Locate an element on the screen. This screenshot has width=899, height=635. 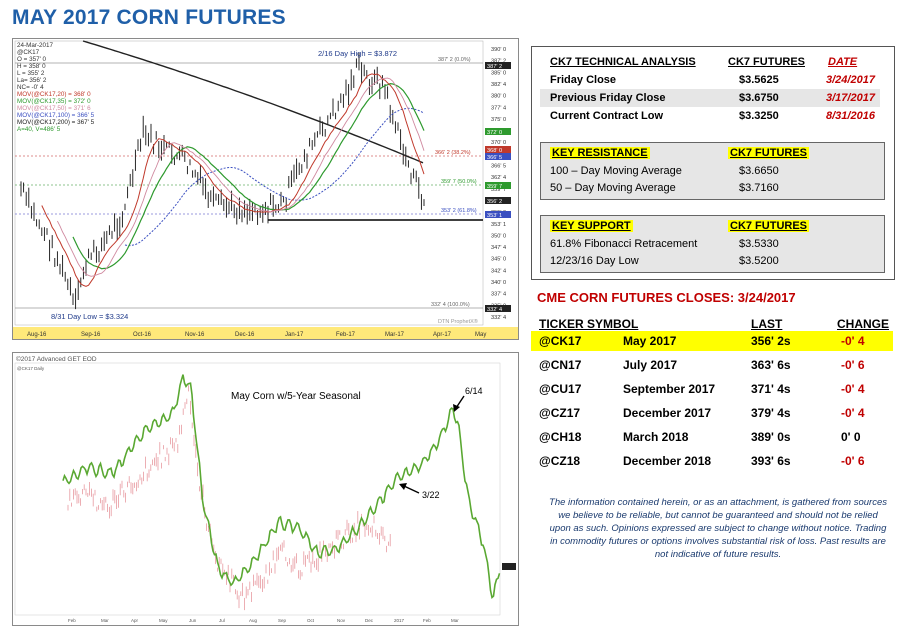
tag-ma100-label: 366' 5 is located at coordinates (494, 158).